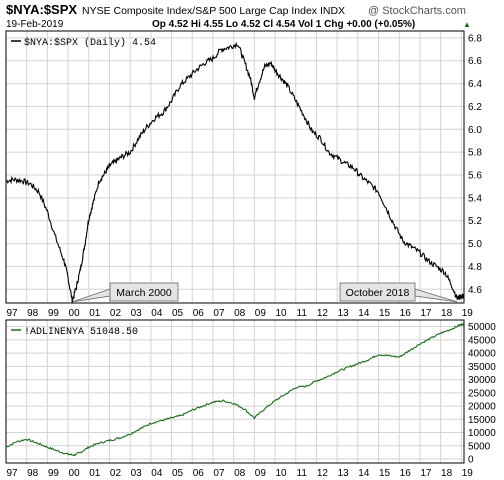  Describe the element at coordinates (482, 340) in the screenshot. I see `y-tick-label: 45000` at that location.